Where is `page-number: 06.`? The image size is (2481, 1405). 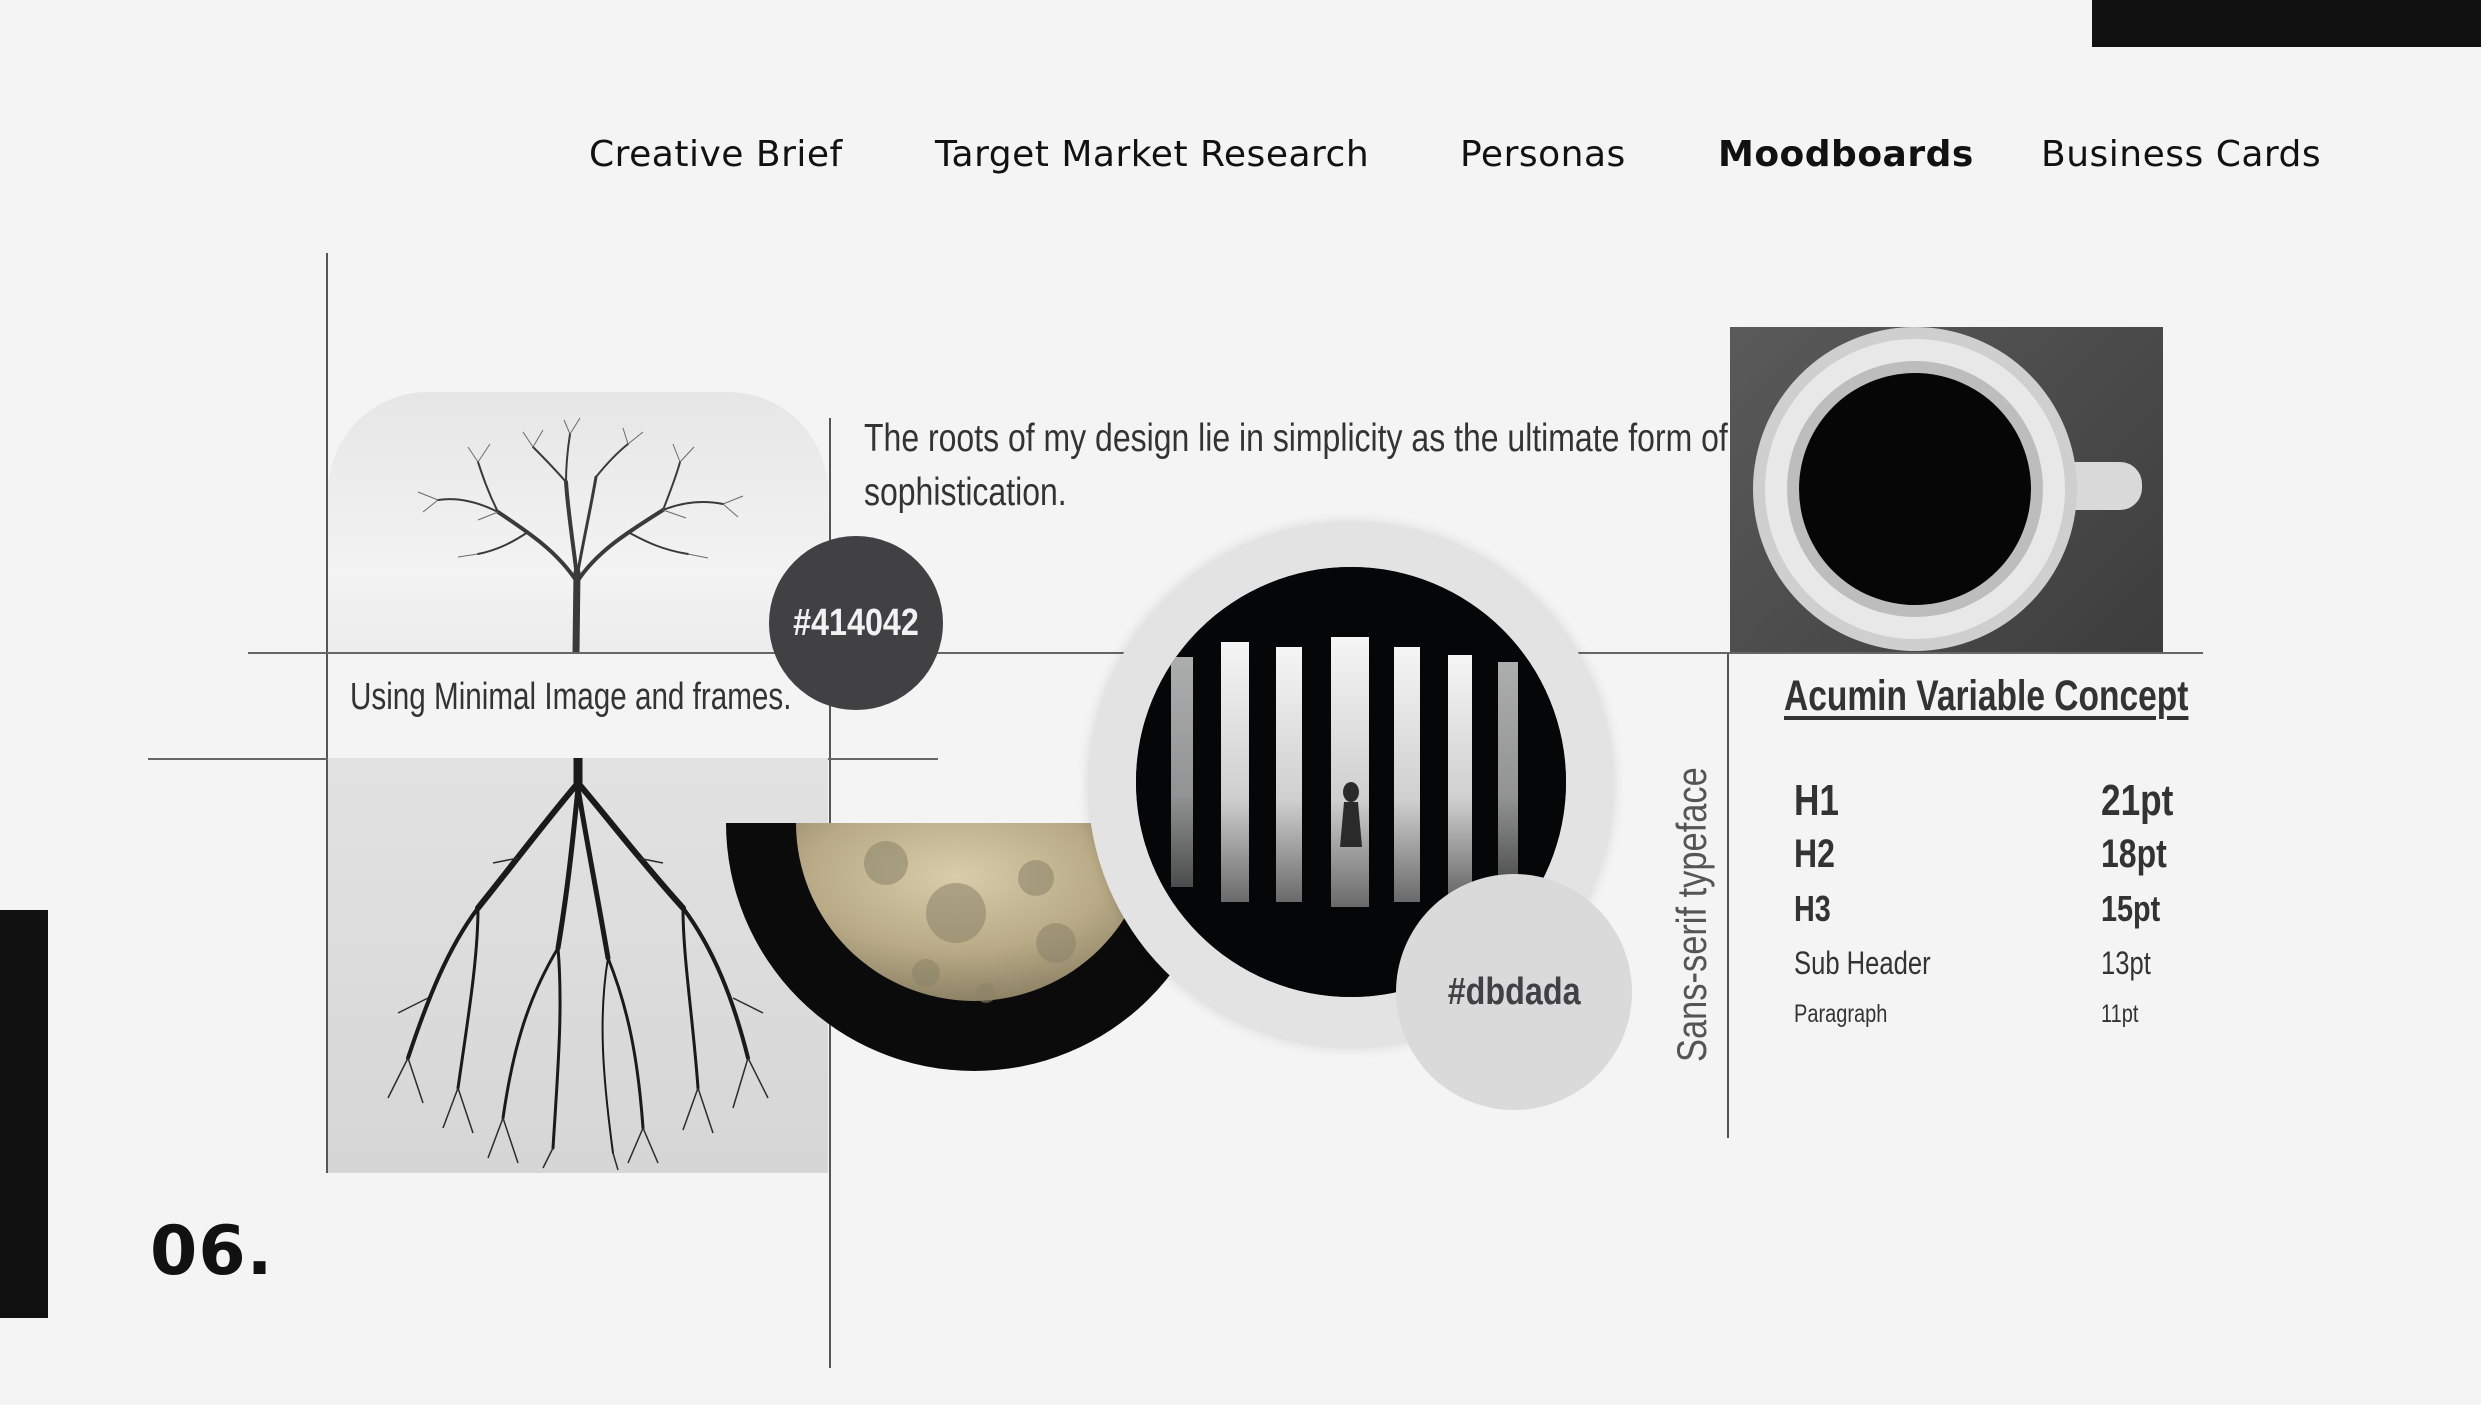
page-number: 06. is located at coordinates (212, 1251).